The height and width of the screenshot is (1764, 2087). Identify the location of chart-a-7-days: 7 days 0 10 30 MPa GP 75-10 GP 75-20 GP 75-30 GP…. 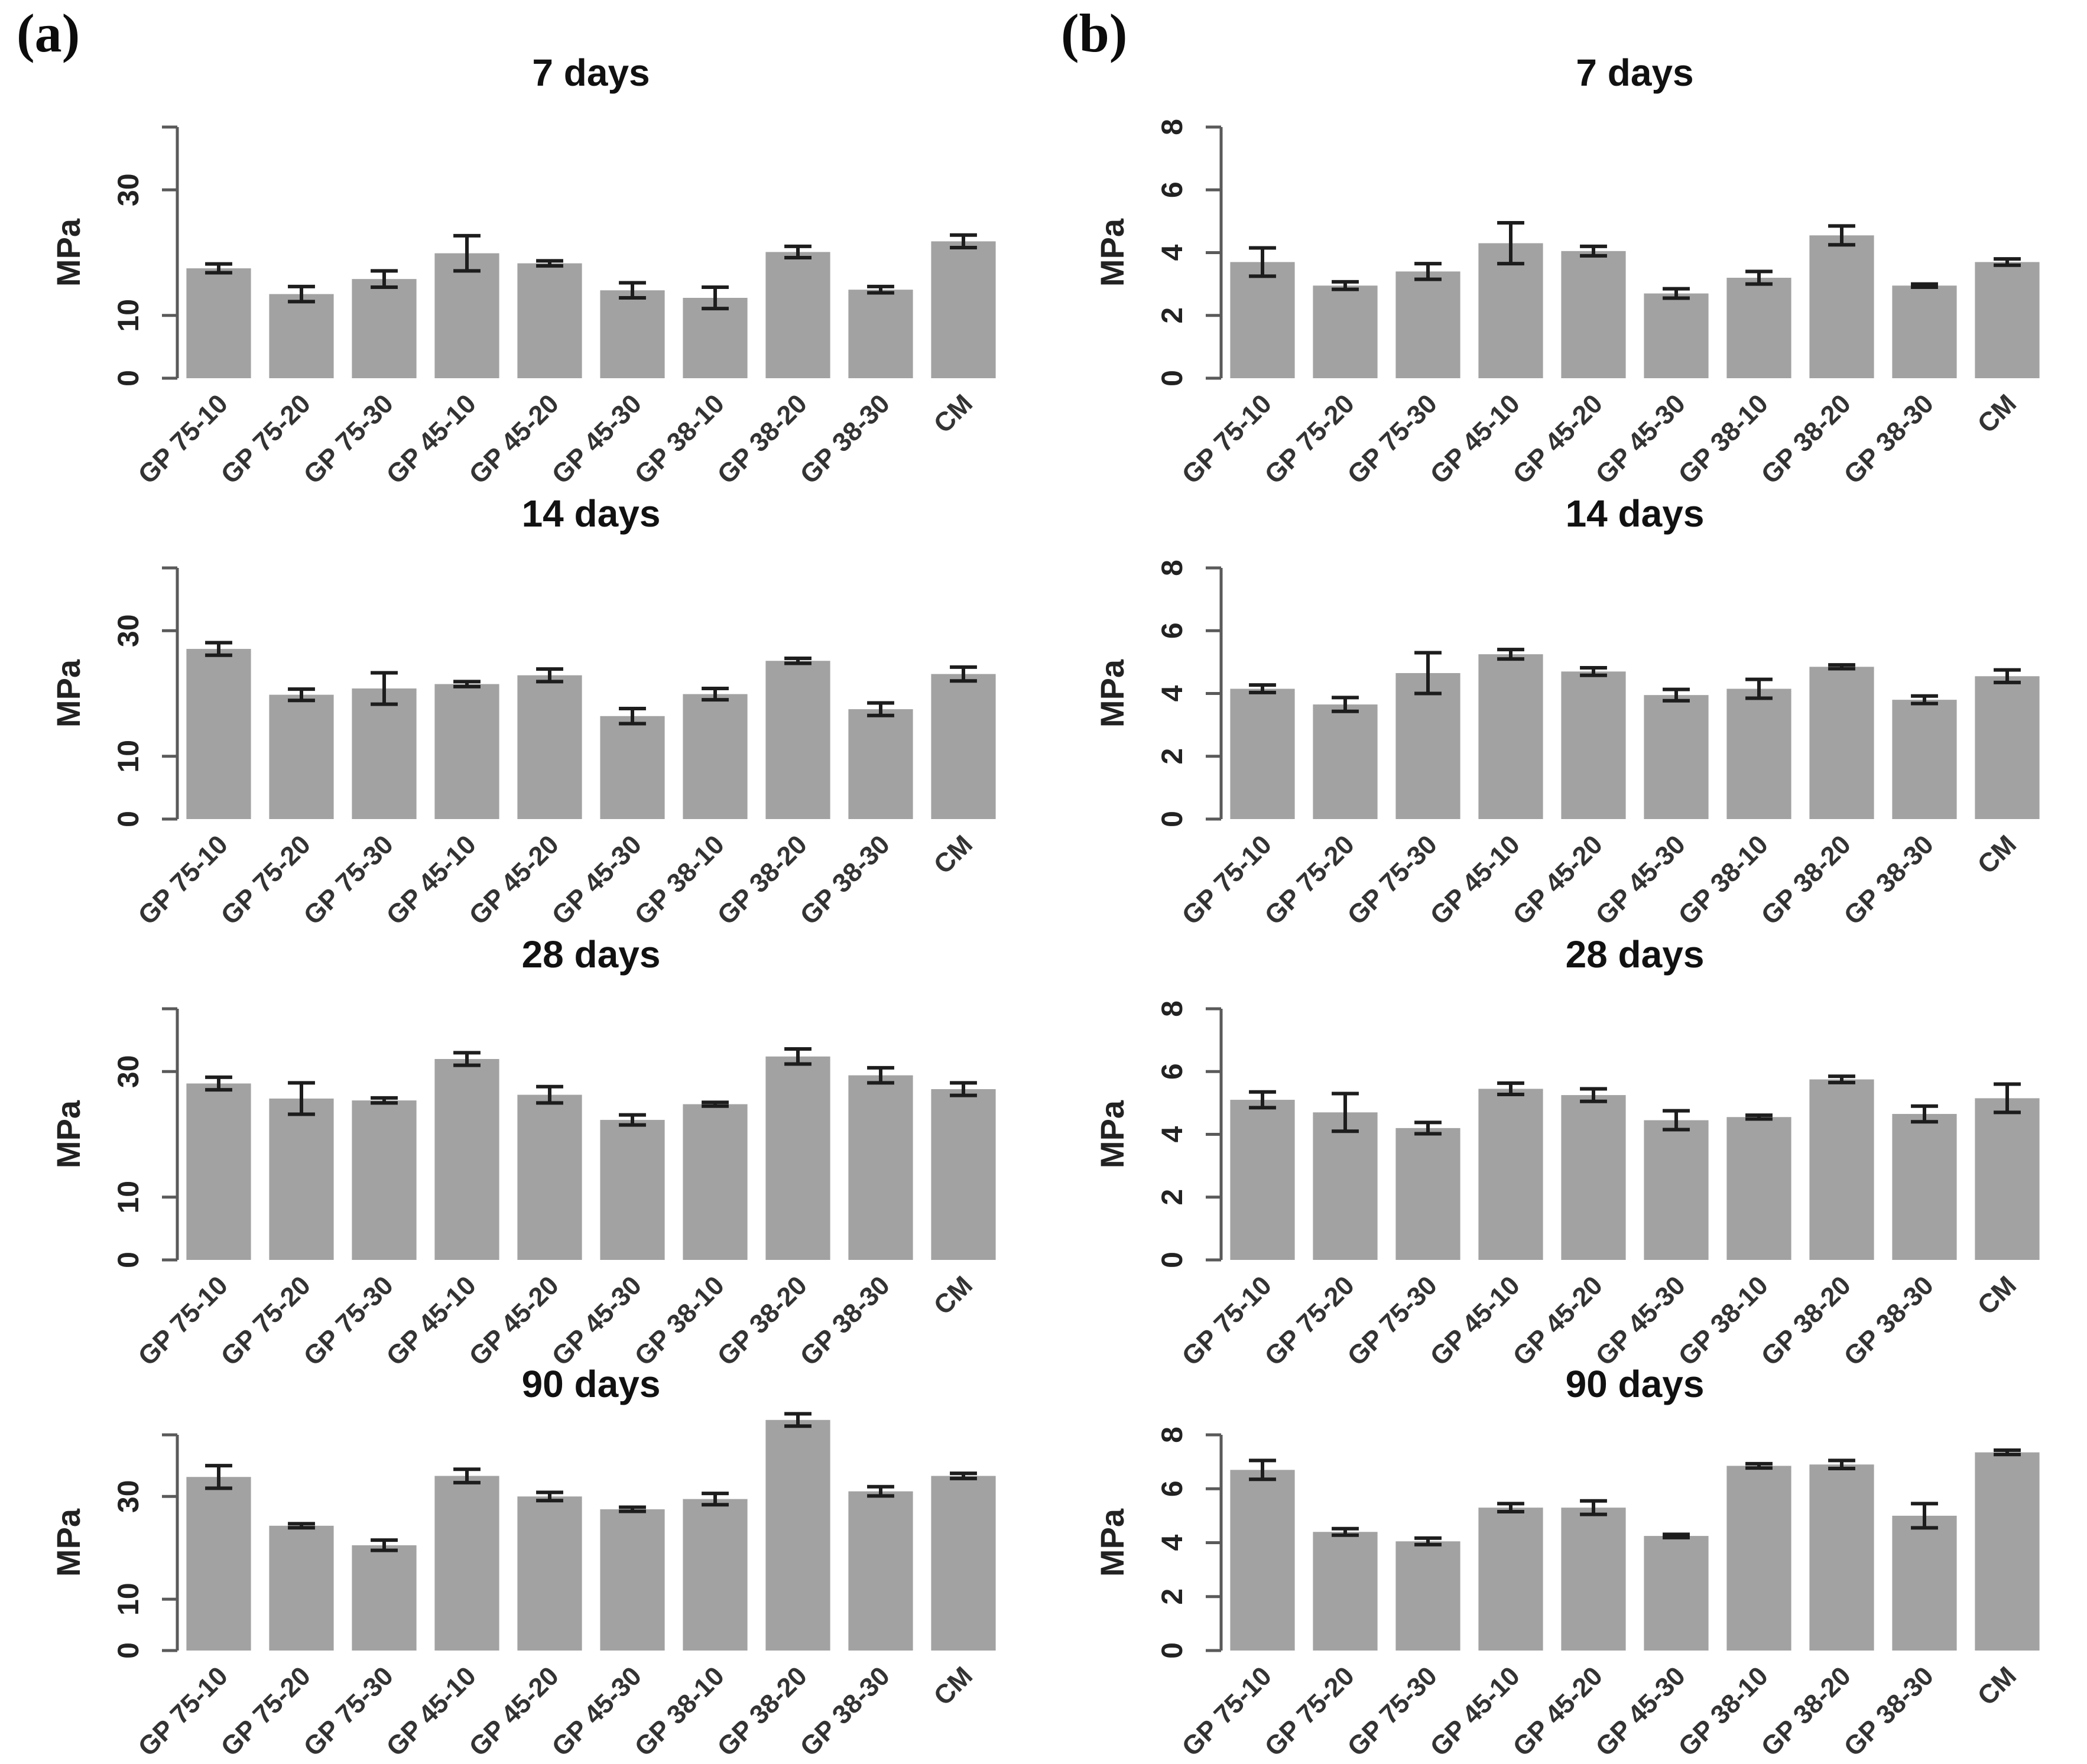
(521, 245).